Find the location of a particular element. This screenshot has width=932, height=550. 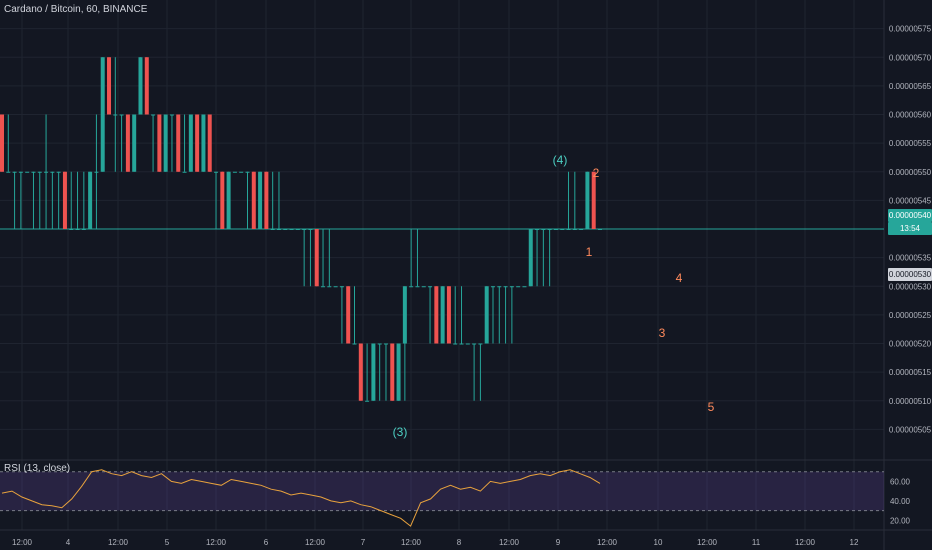

x-tick-label: 8 is located at coordinates (459, 542).